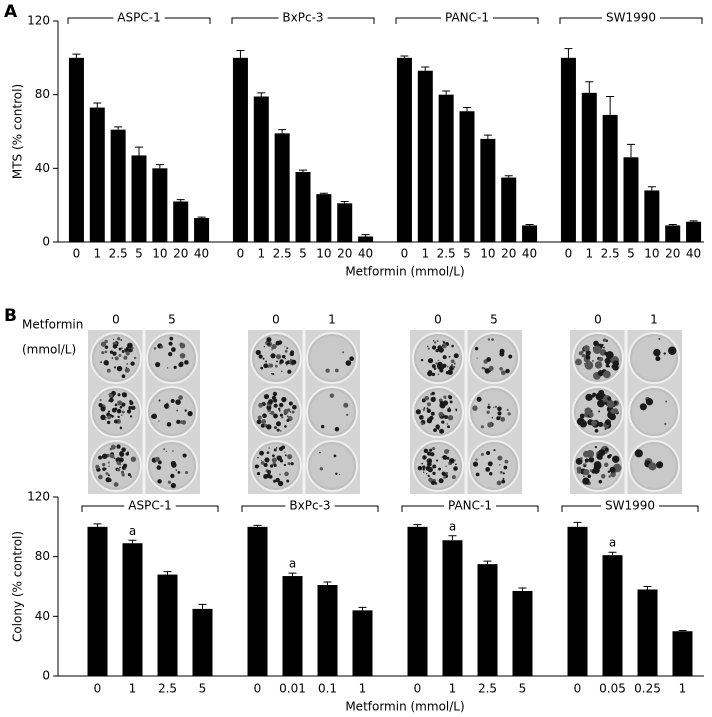 The image size is (712, 717). What do you see at coordinates (18, 131) in the screenshot?
I see `y-axis-title: MTS (% control)` at bounding box center [18, 131].